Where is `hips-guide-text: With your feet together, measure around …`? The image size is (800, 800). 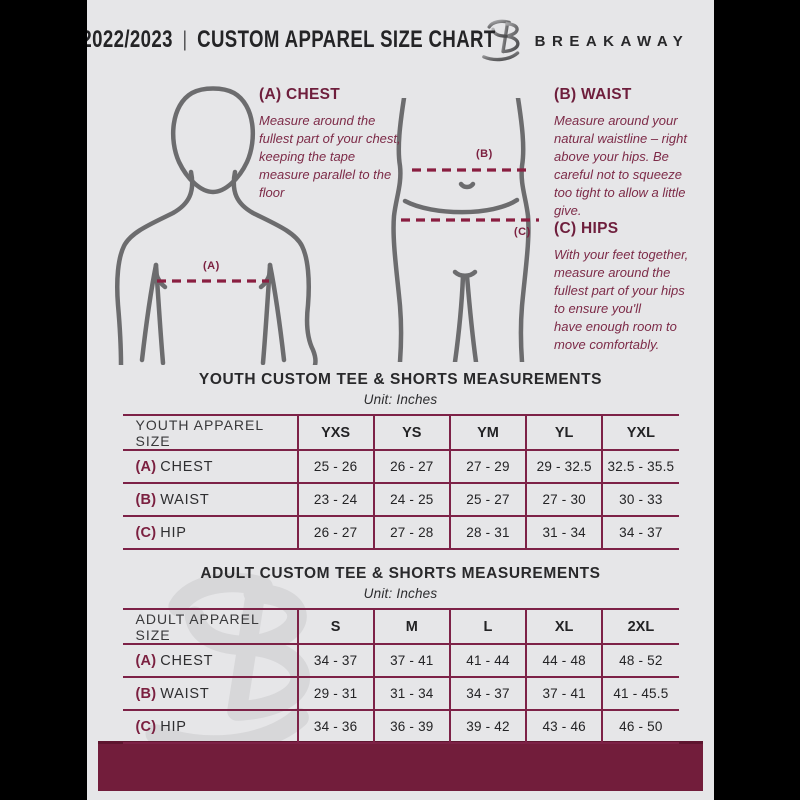
hips-guide-text: With your feet together, measure around … is located at coordinates (621, 299).